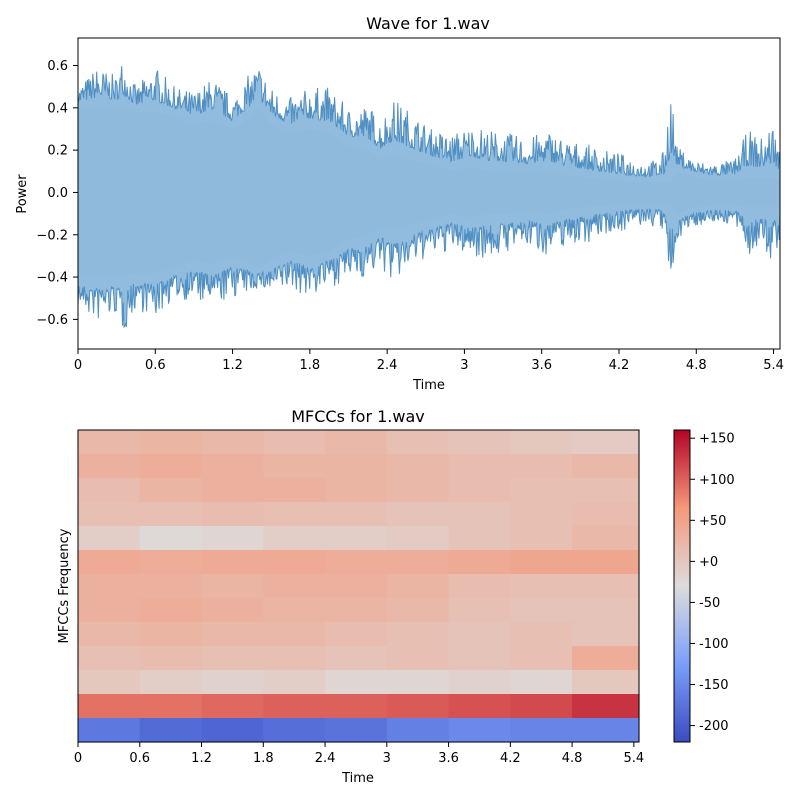  Describe the element at coordinates (52, 235) in the screenshot. I see `waveform-y-tick-label: −0.2` at that location.